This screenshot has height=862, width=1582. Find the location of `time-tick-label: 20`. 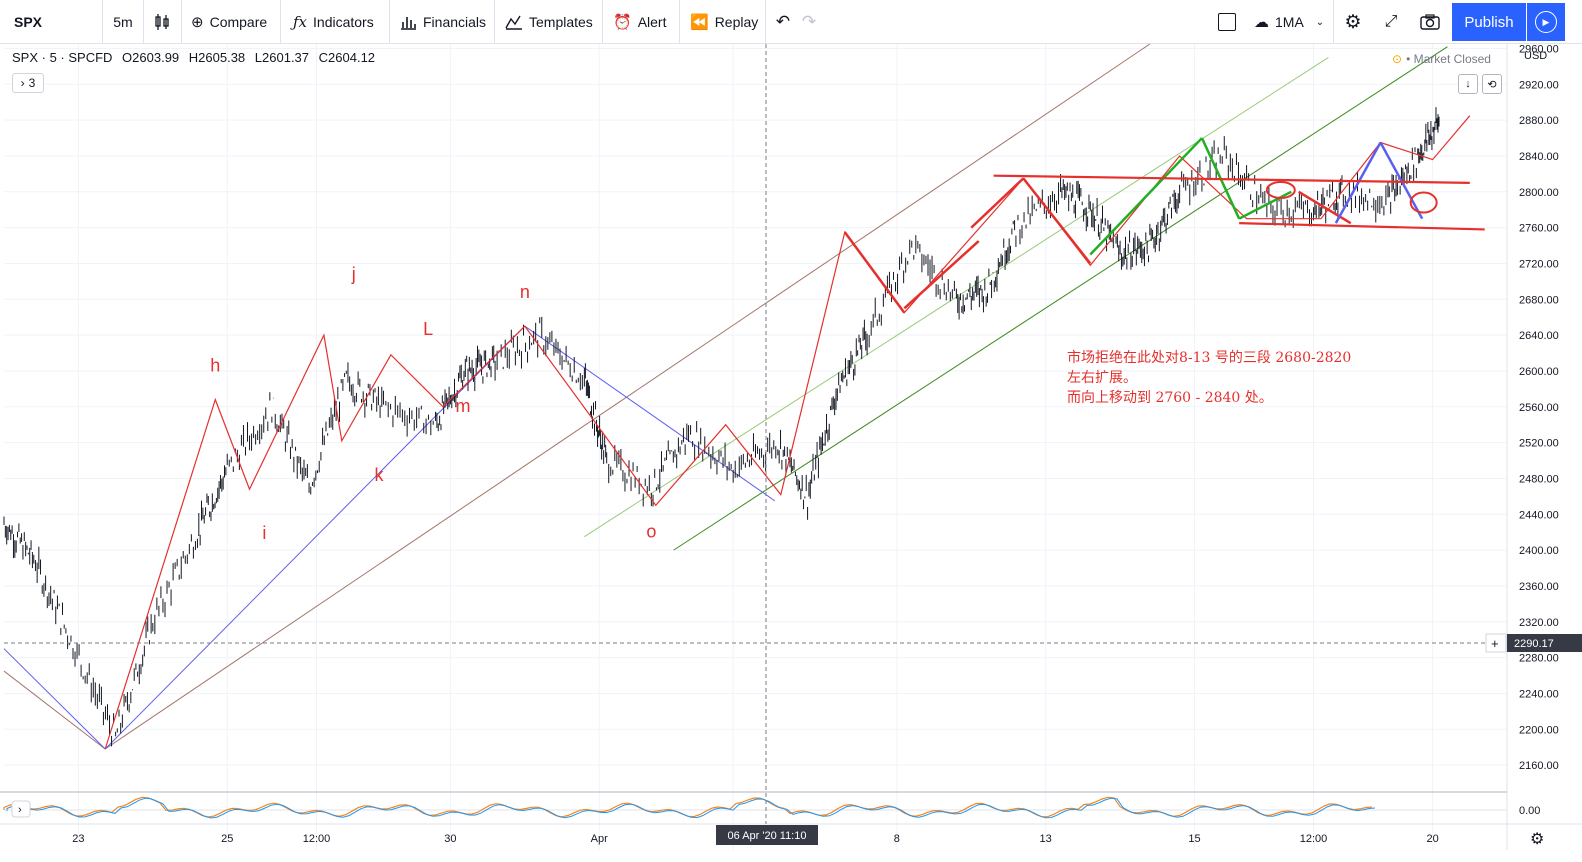

time-tick-label: 20 is located at coordinates (1432, 839).